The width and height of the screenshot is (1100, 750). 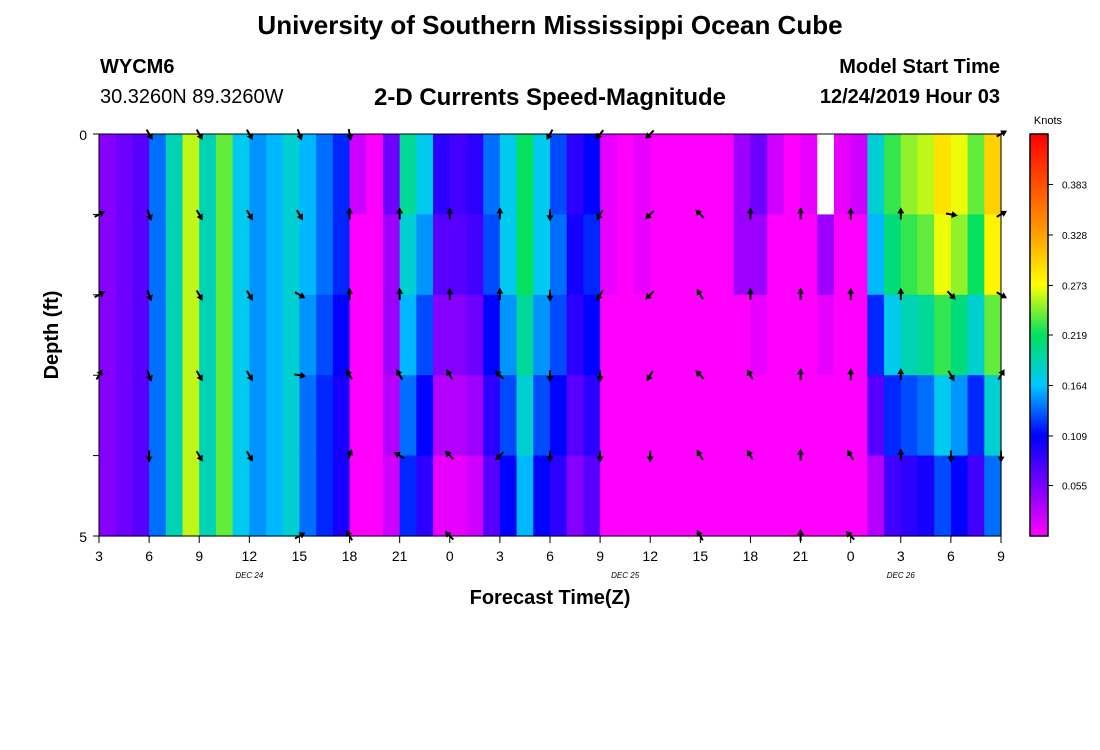 What do you see at coordinates (400, 556) in the screenshot?
I see `x-tick-label: 21` at bounding box center [400, 556].